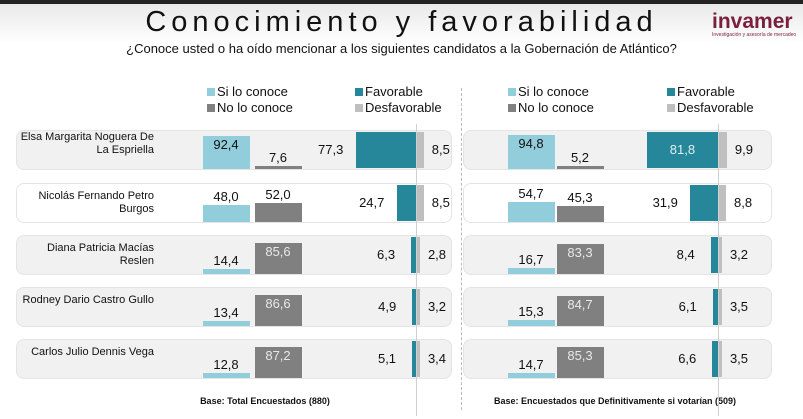  What do you see at coordinates (461, 249) in the screenshot?
I see `panel-divider` at bounding box center [461, 249].